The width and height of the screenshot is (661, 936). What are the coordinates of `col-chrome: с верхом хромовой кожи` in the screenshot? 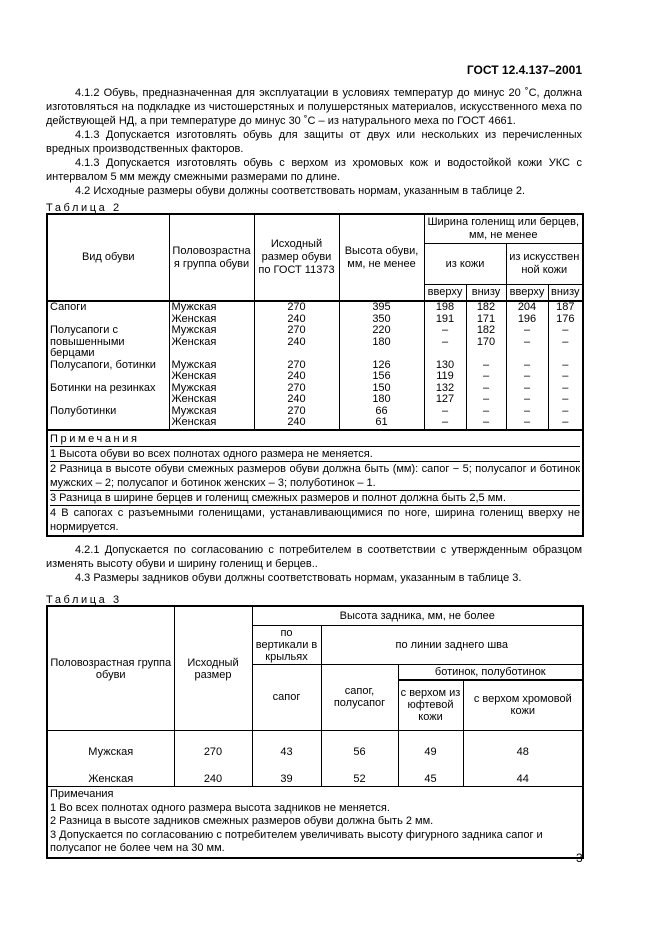 It's located at (523, 705).